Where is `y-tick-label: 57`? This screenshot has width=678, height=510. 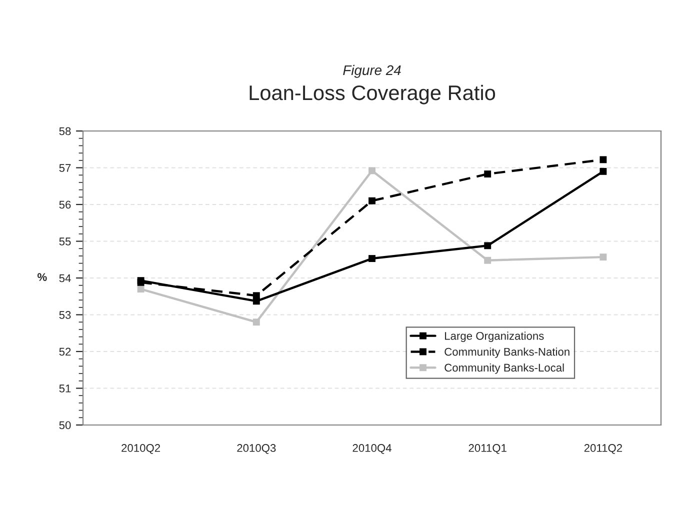 y-tick-label: 57 is located at coordinates (65, 168).